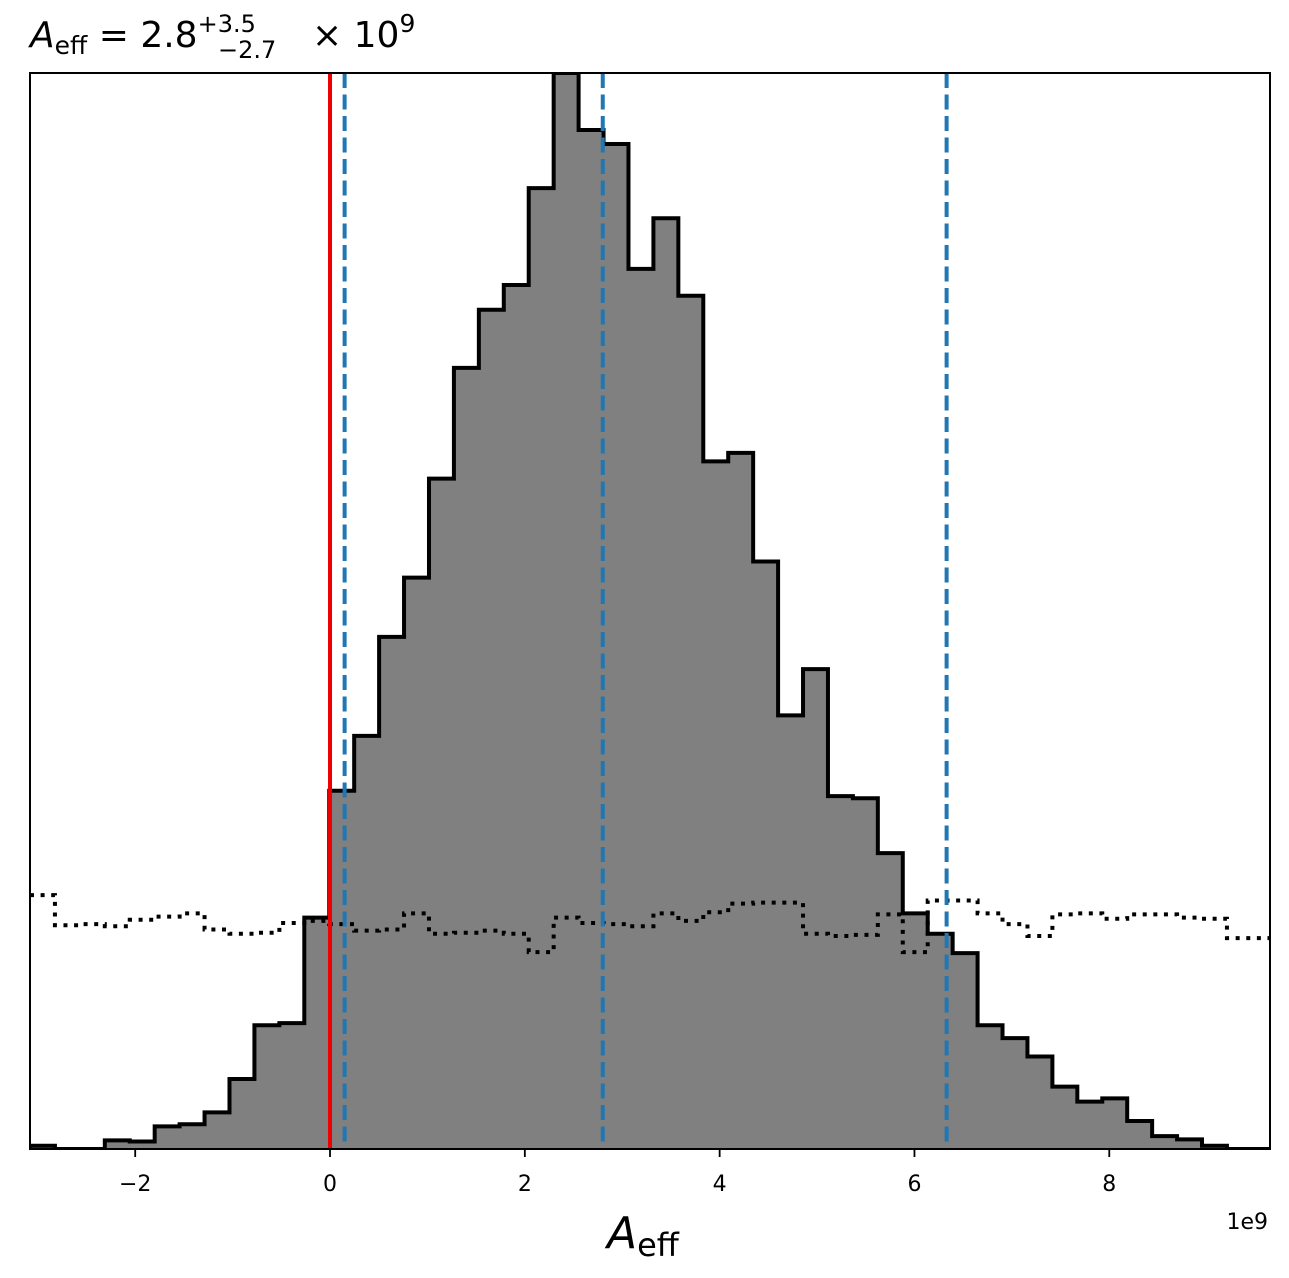 This screenshot has height=1278, width=1289. What do you see at coordinates (41, 35) in the screenshot?
I see `title-symbol: A` at bounding box center [41, 35].